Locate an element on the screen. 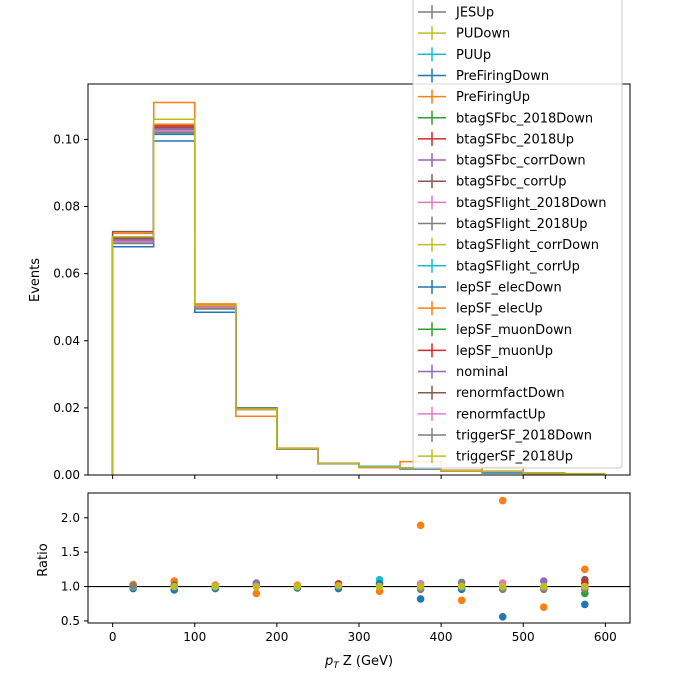 This screenshot has width=700, height=700. legend-entry-13: lepSF_elecDown is located at coordinates (490, 287).